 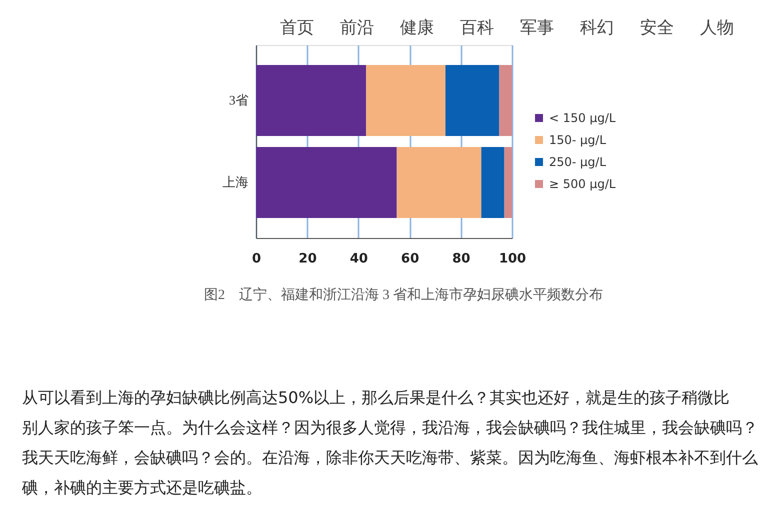 I want to click on legend-label: < 150 μg/L, so click(x=582, y=118).